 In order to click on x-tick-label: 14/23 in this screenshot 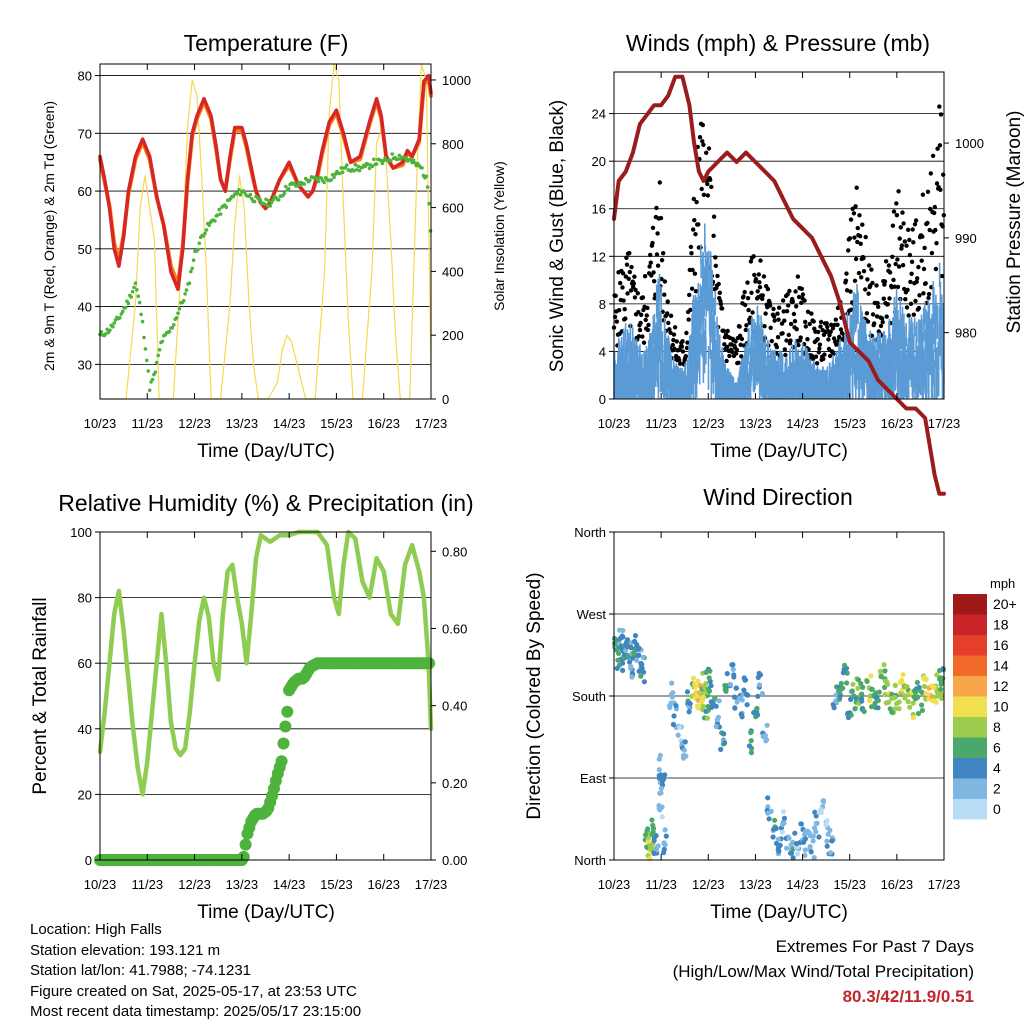, I will do `click(289, 423)`.